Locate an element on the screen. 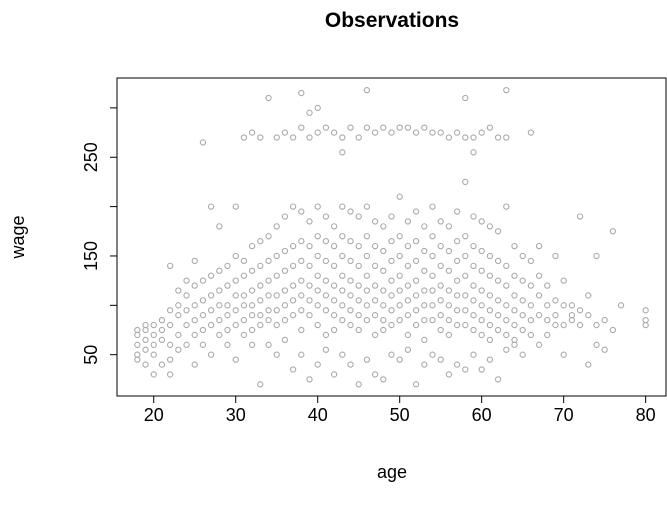 This screenshot has height=517, width=667. chart-title: Observations is located at coordinates (392, 20).